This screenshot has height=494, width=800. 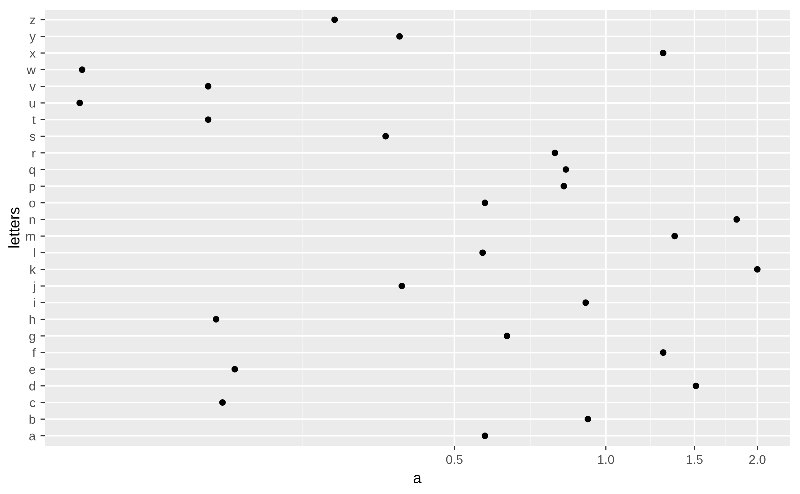 What do you see at coordinates (34, 353) in the screenshot?
I see `y-tick-label: f` at bounding box center [34, 353].